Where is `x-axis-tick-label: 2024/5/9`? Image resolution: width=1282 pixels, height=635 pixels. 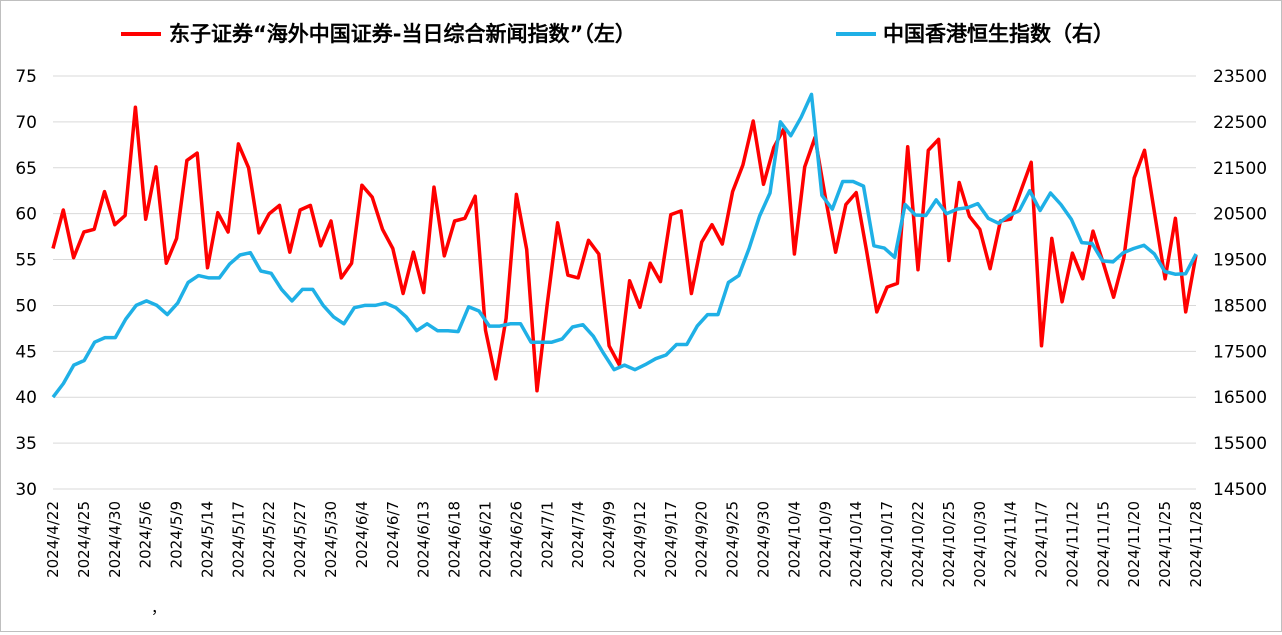
x-axis-tick-label: 2024/5/9 is located at coordinates (177, 534).